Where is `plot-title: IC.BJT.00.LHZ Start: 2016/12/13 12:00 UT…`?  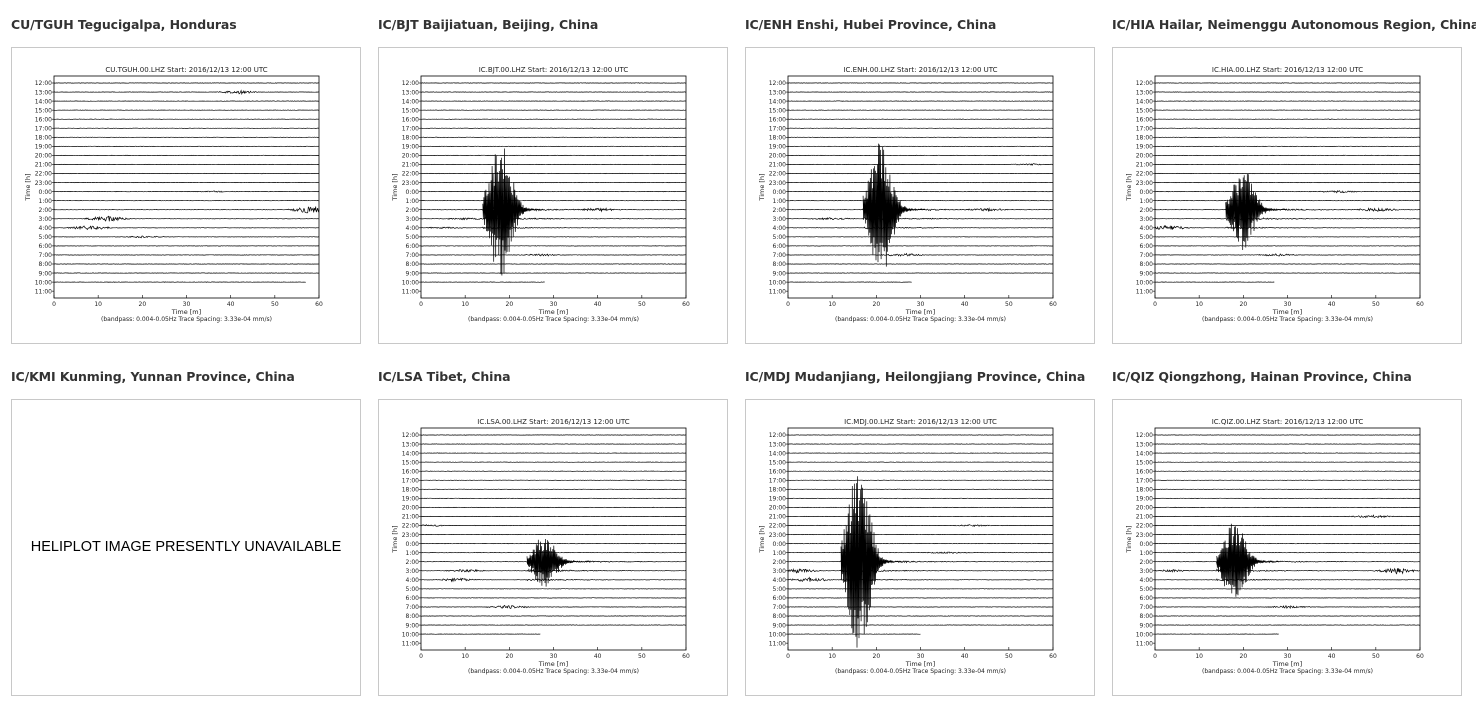
plot-title: IC.BJT.00.LHZ Start: 2016/12/13 12:00 UT… is located at coordinates (554, 70).